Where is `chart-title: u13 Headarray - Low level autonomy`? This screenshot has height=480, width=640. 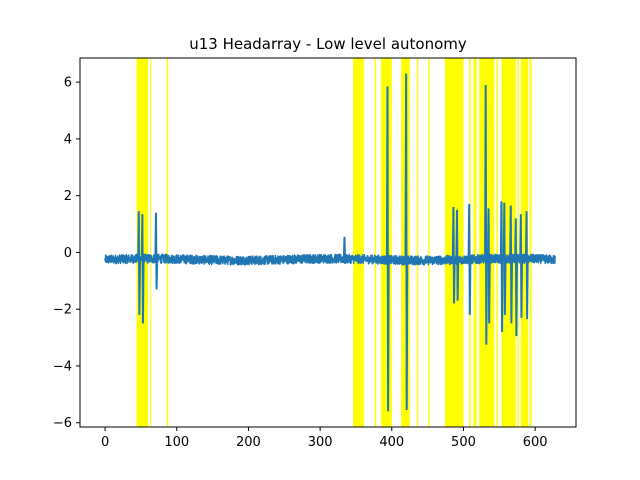
chart-title: u13 Headarray - Low level autonomy is located at coordinates (328, 44).